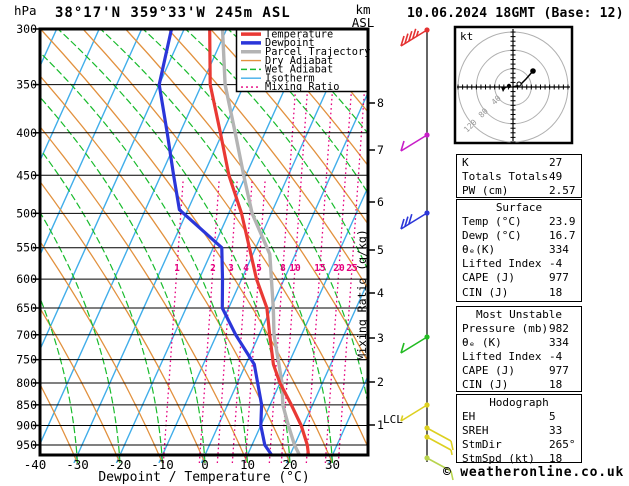  What do you see at coordinates (505, 177) in the screenshot?
I see `panel-row-label: Totals Totals` at bounding box center [505, 177].